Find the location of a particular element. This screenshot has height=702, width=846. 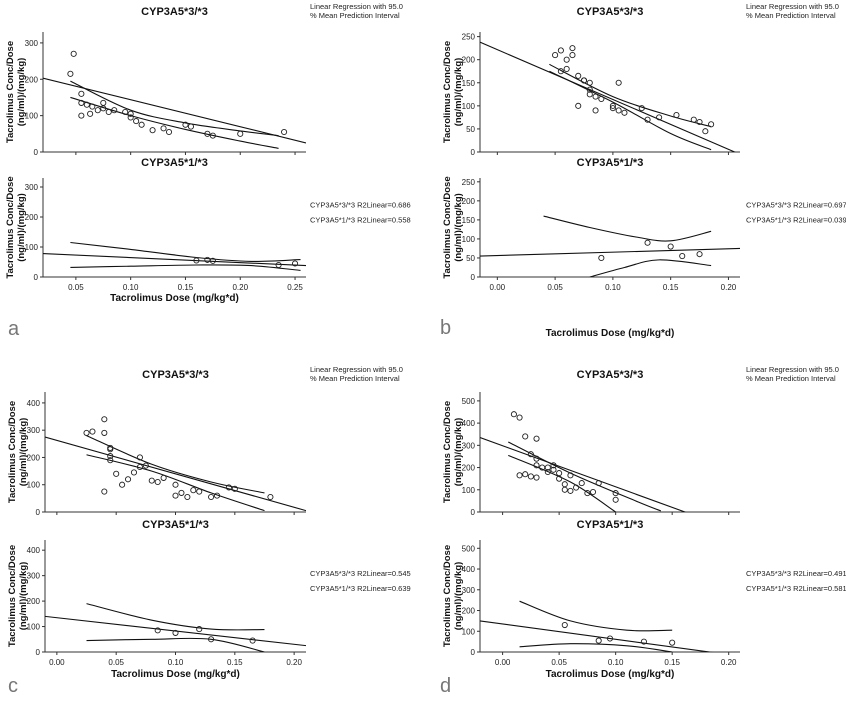

data-points is located at coordinates (564, 457).